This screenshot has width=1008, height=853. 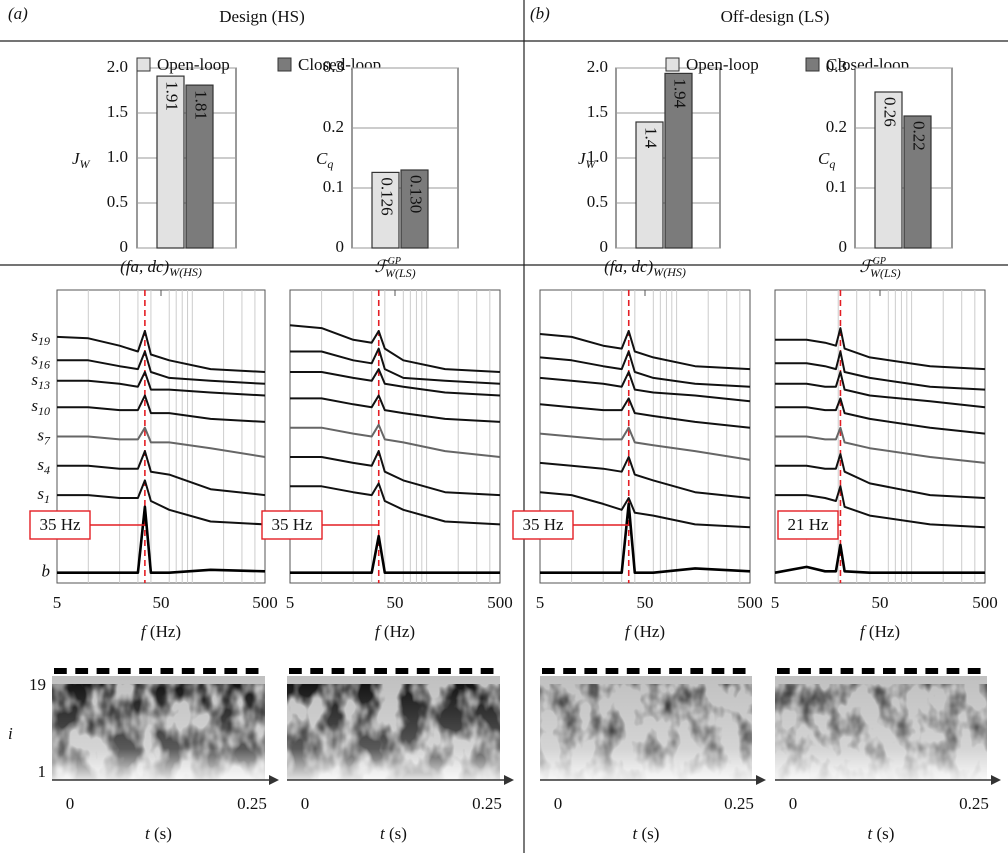 I want to click on field-fade, so click(x=646, y=728).